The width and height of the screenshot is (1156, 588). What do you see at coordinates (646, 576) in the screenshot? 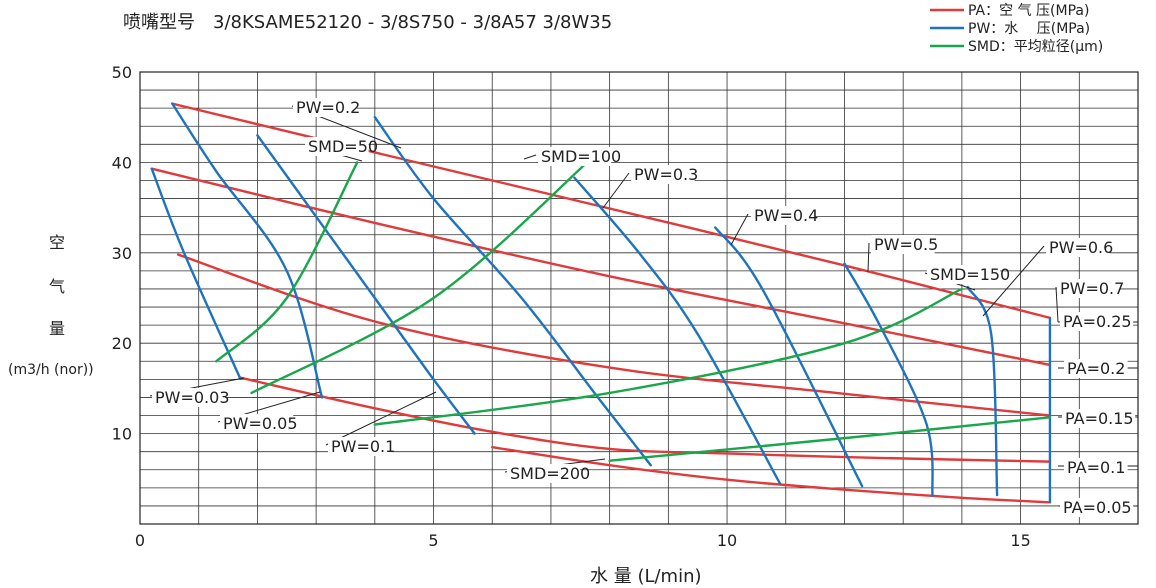
I see `x-axis-label: 水 量 (L/min)` at bounding box center [646, 576].